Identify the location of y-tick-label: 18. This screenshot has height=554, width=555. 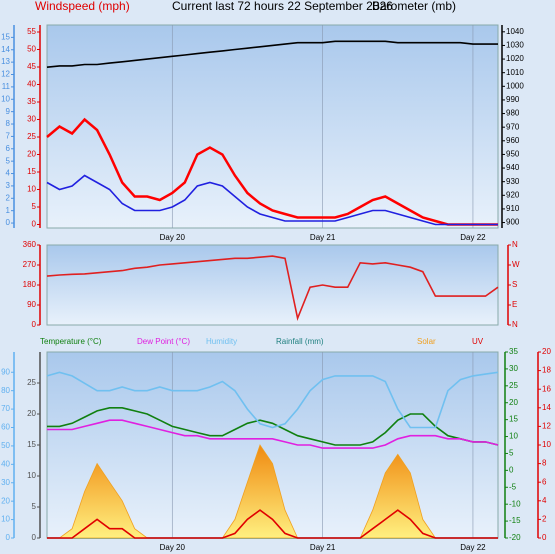
(546, 370).